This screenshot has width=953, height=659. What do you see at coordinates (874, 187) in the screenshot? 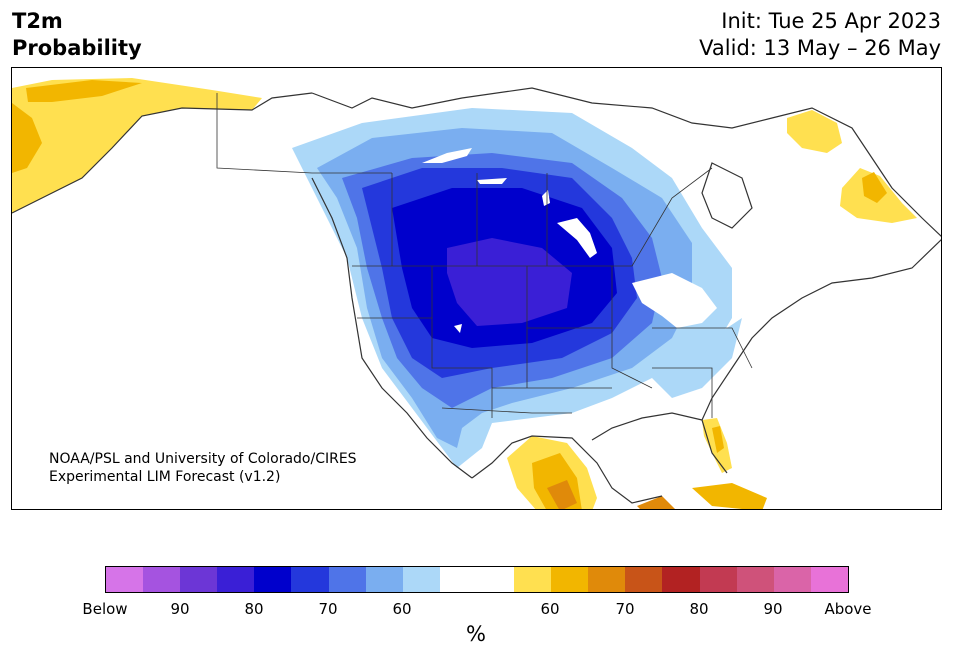
I see `labrador-warm-core` at bounding box center [874, 187].